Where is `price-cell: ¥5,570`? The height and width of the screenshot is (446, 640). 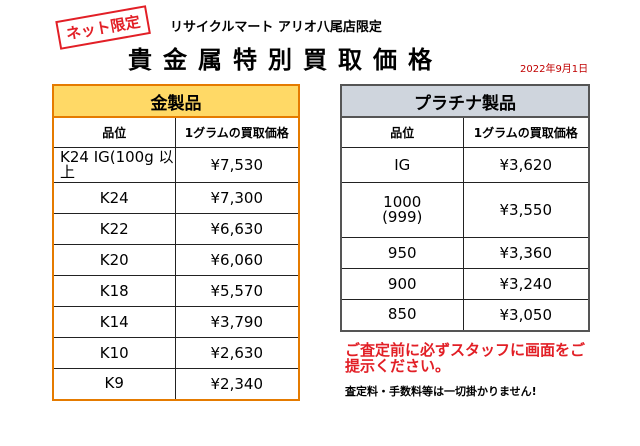 price-cell: ¥5,570 is located at coordinates (237, 291).